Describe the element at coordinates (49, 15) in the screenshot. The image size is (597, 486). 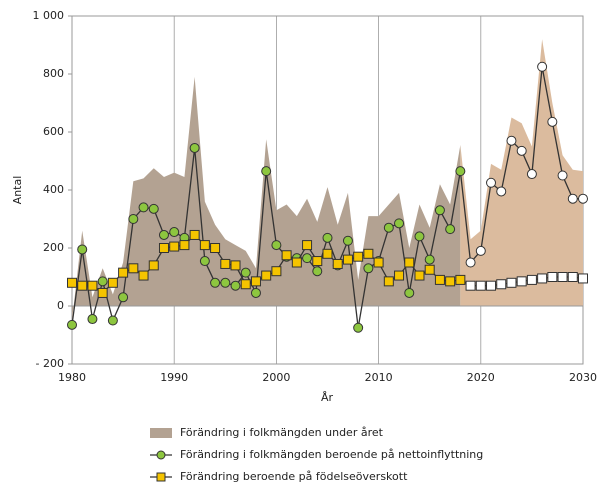
I see `y-tick-label: 1 000` at that location.